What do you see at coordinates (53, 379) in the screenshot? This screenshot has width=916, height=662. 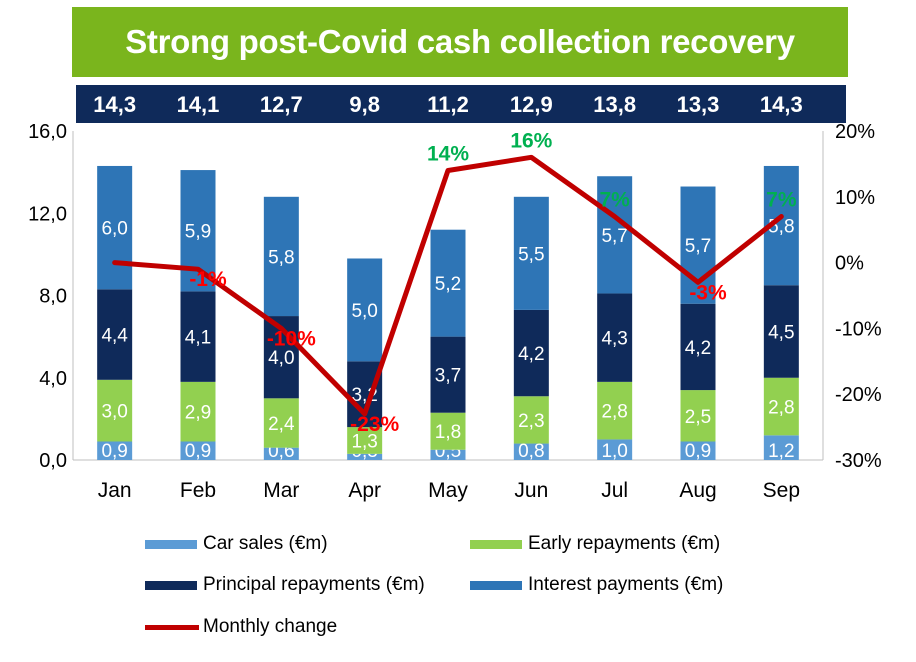 I see `y-left-tick-label: 4,0` at bounding box center [53, 379].